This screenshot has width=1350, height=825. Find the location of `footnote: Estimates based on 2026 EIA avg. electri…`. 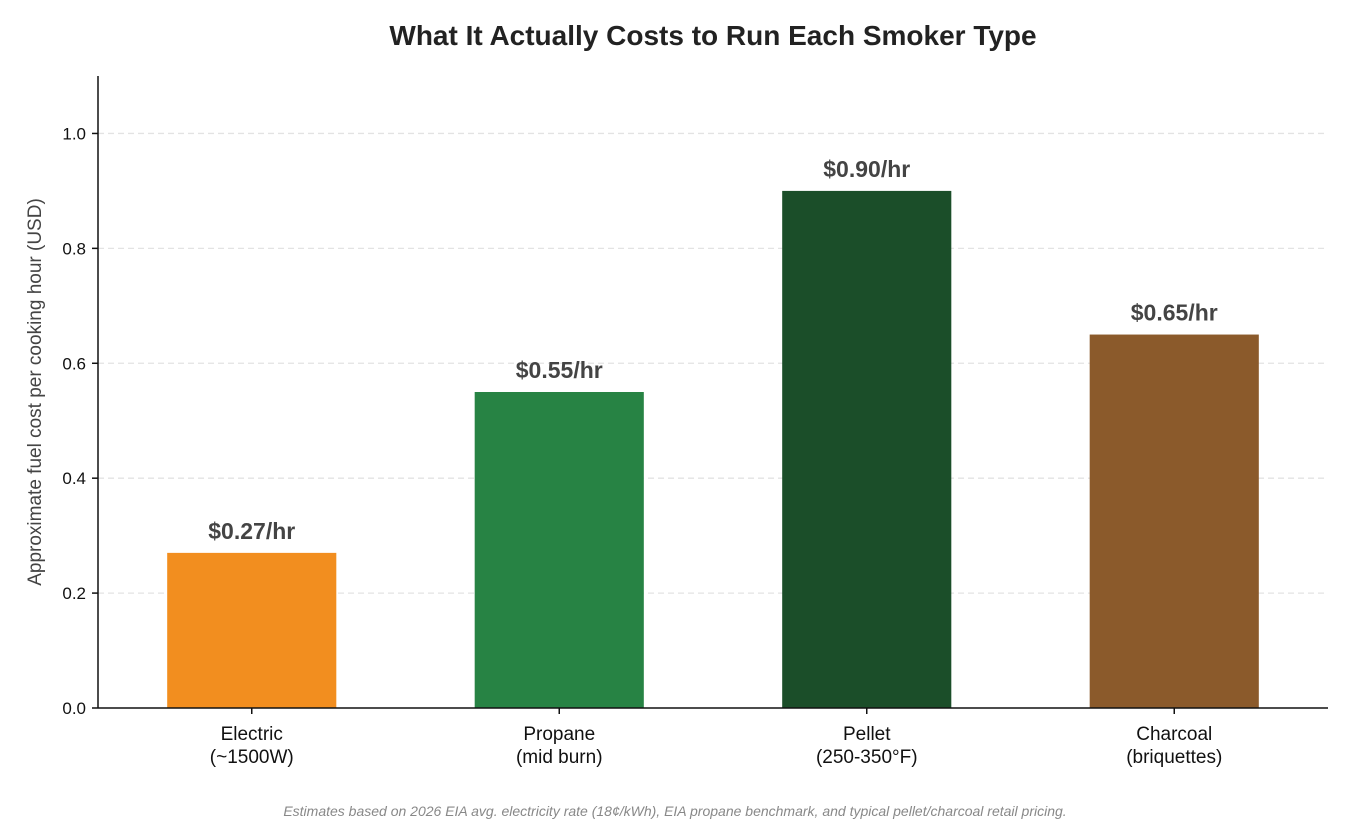

footnote: Estimates based on 2026 EIA avg. electri… is located at coordinates (674, 811).